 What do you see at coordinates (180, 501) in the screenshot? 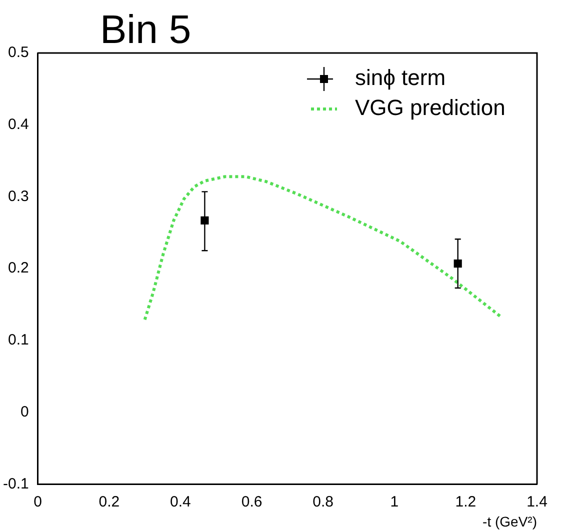
I see `x-tick-label: 0.4` at bounding box center [180, 501].